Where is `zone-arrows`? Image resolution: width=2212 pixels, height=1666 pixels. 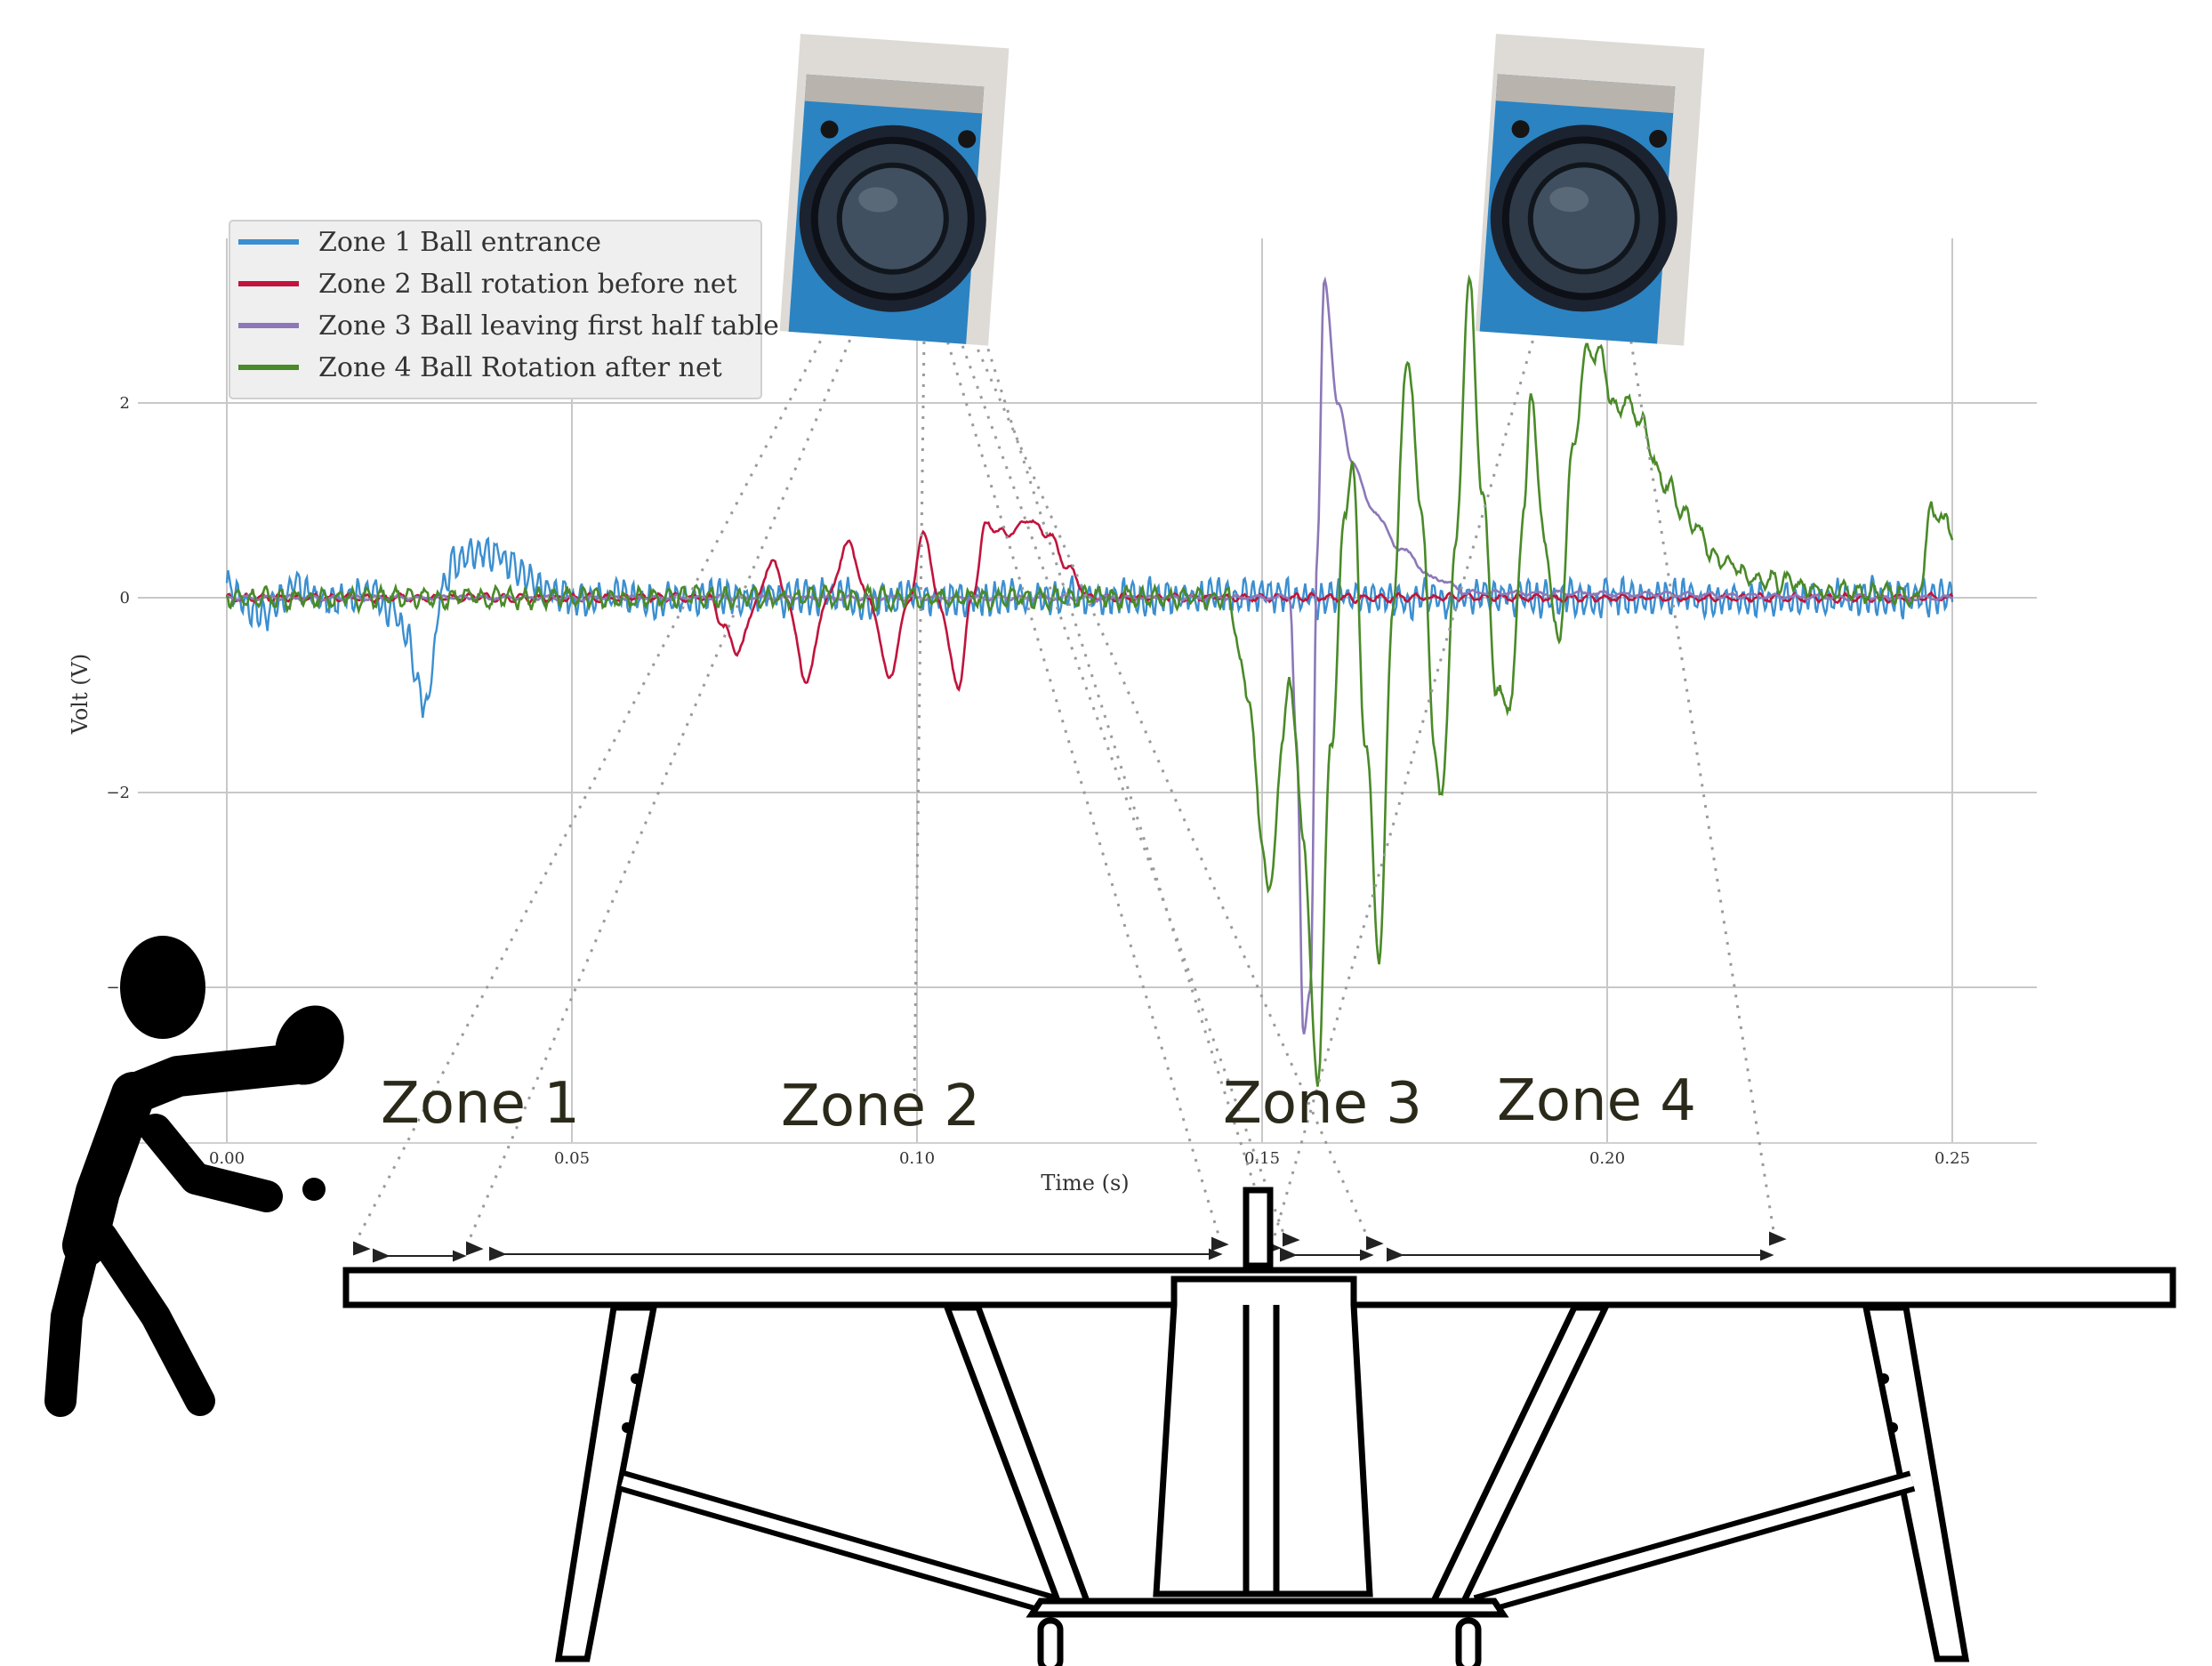
zone-arrows is located at coordinates (1070, 1247).